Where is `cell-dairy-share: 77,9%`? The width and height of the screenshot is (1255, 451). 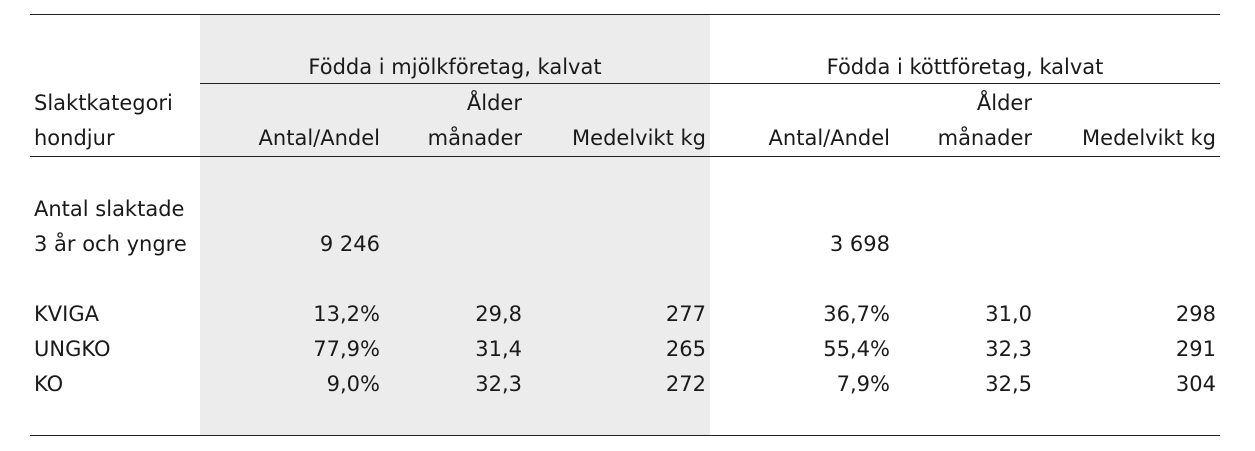
cell-dairy-share: 77,9% is located at coordinates (346, 349).